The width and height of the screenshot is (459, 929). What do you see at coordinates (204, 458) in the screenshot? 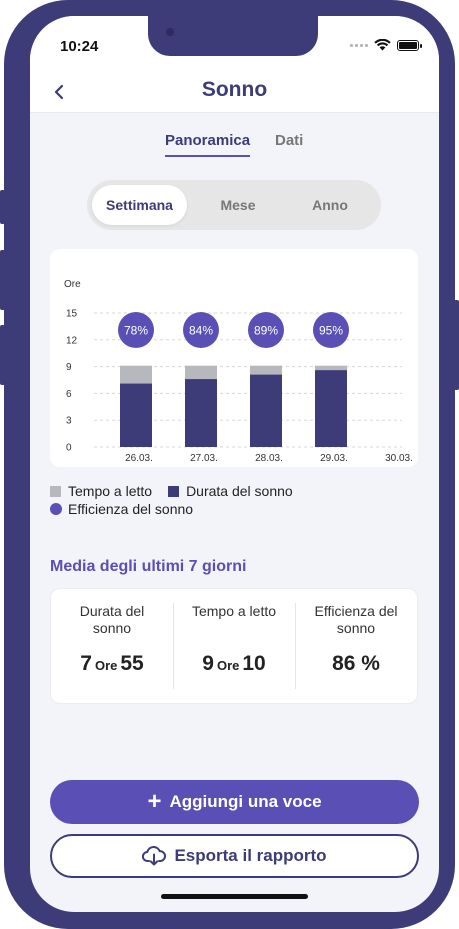
I see `x-tick-label: 27.03.` at bounding box center [204, 458].